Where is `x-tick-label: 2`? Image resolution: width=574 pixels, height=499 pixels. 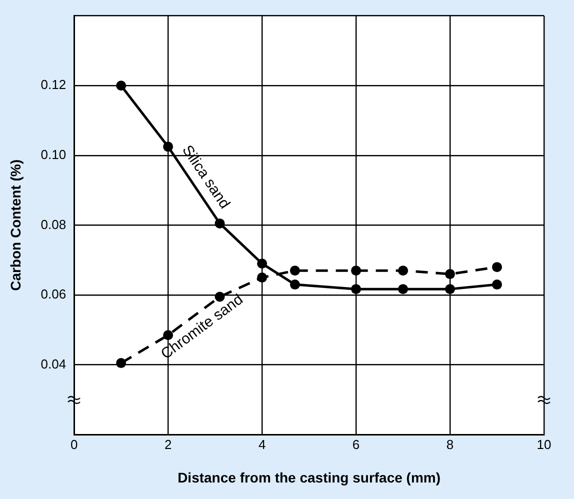
x-tick-label: 2 is located at coordinates (168, 444).